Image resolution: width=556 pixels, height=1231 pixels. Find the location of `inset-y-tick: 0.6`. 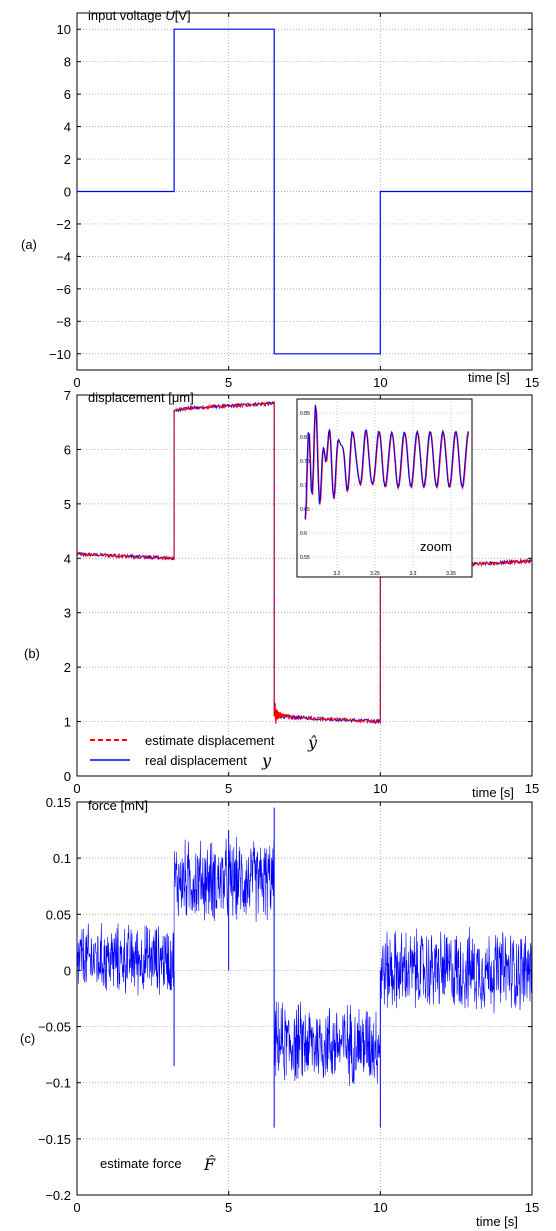

inset-y-tick: 0.6 is located at coordinates (303, 534).